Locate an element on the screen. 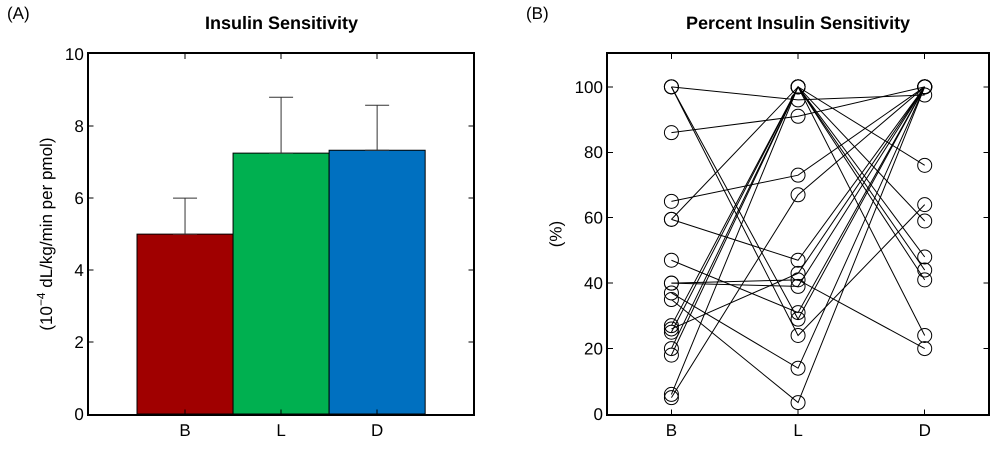 The width and height of the screenshot is (992, 451). y-tick-label: 20 is located at coordinates (593, 349).